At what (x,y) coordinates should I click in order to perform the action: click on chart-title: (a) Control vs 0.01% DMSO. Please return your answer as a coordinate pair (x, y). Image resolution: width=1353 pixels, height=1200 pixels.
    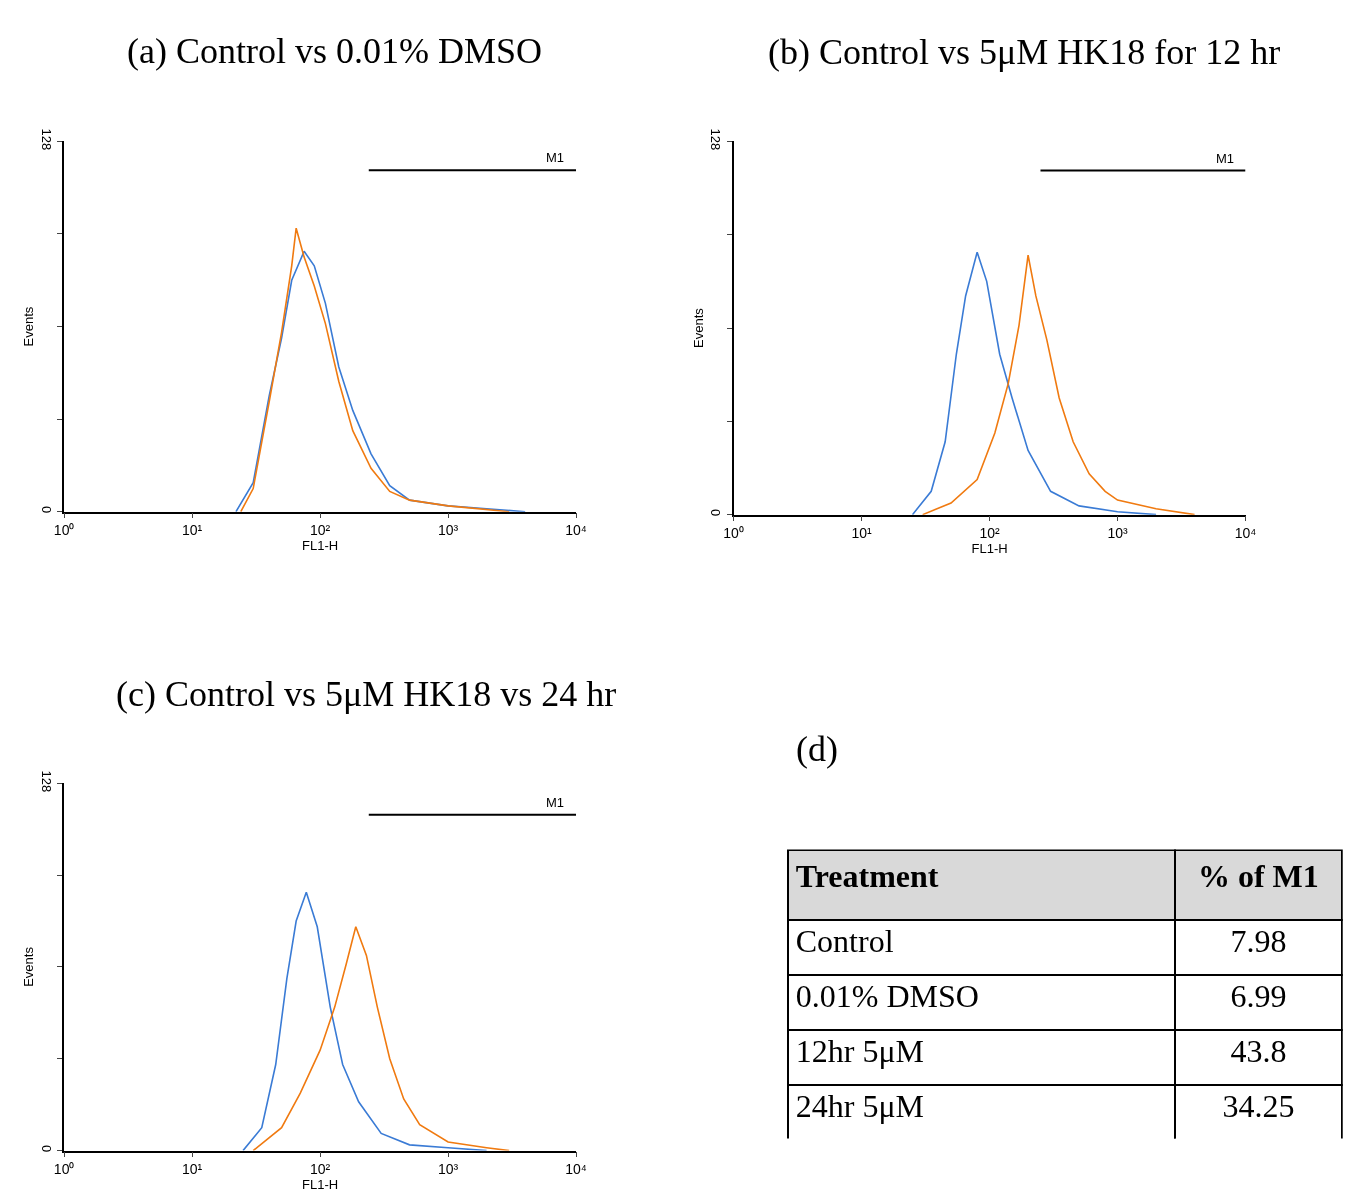
    Looking at the image, I should click on (334, 51).